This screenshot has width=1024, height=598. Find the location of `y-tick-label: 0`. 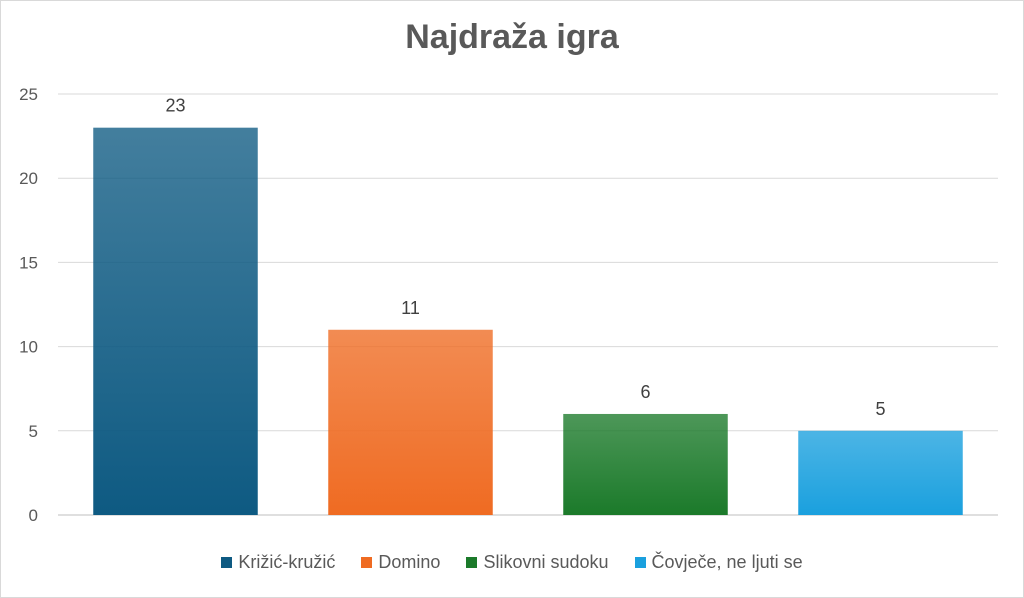

y-tick-label: 0 is located at coordinates (33, 515).